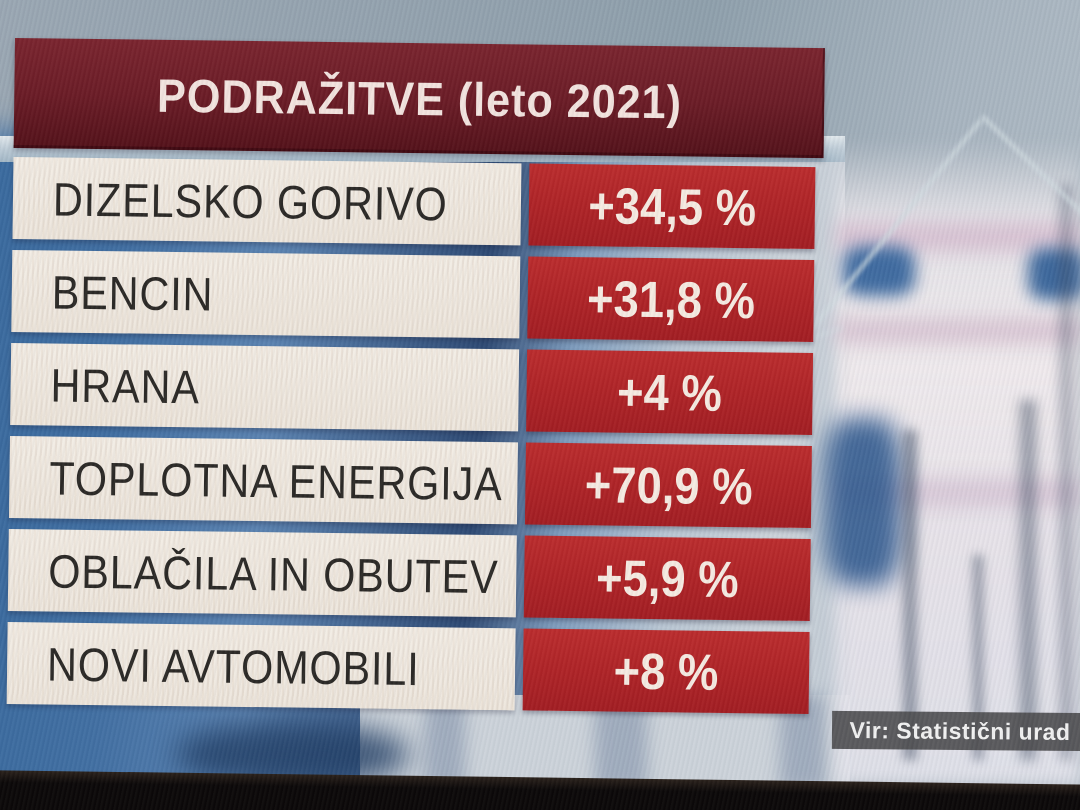 The height and width of the screenshot is (810, 1080). I want to click on value-label: +4 %, so click(669, 392).